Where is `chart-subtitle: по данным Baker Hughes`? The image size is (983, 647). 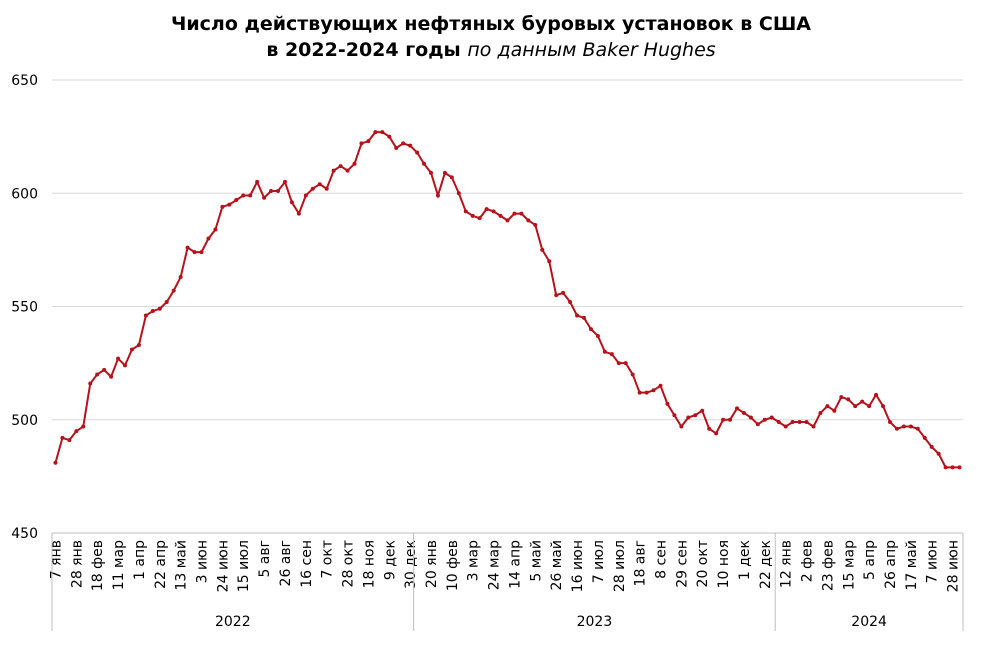
chart-subtitle: по данным Baker Hughes is located at coordinates (591, 50).